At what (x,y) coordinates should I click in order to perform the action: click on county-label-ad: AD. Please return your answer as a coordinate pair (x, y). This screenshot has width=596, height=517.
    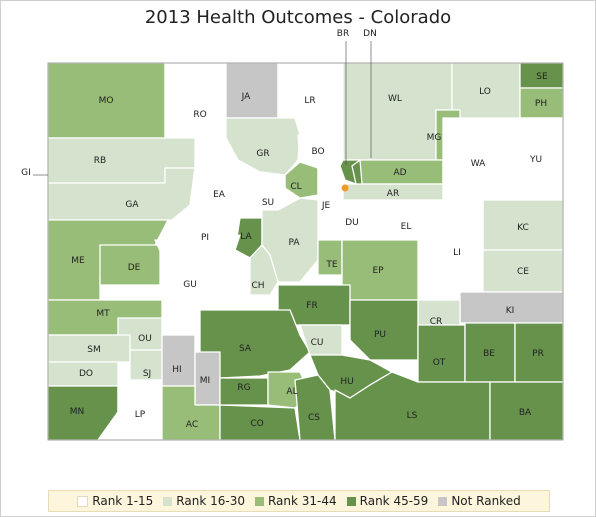
    Looking at the image, I should click on (399, 173).